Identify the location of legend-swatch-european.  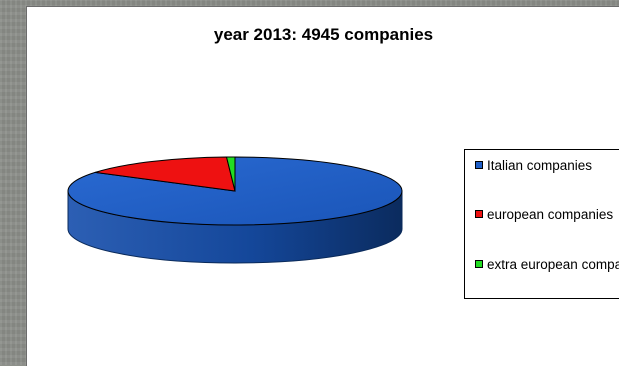
(479, 214).